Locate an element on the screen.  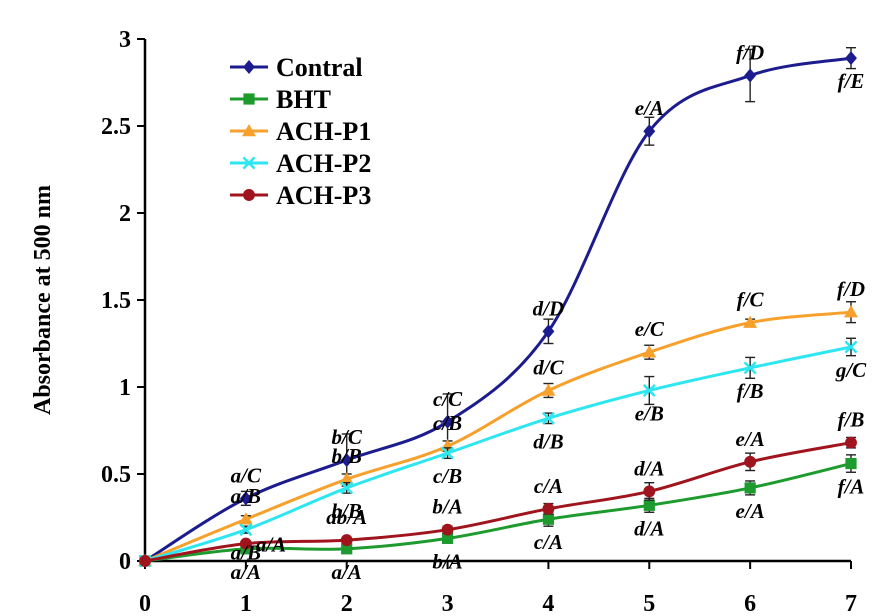
legend: Contral BHT ACH-P1 ACH-P2 ACH-P3 is located at coordinates (300, 131).